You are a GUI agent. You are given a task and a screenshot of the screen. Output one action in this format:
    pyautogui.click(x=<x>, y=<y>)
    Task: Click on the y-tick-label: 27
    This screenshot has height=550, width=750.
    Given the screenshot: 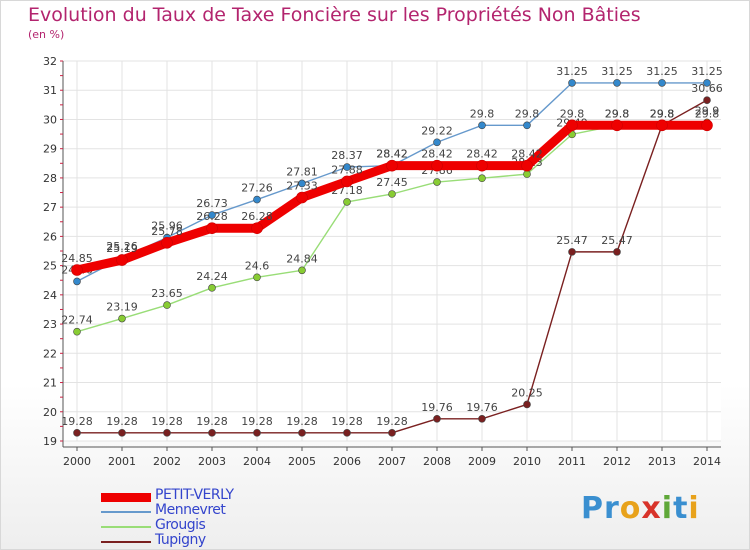 What is the action you would take?
    pyautogui.click(x=50, y=207)
    